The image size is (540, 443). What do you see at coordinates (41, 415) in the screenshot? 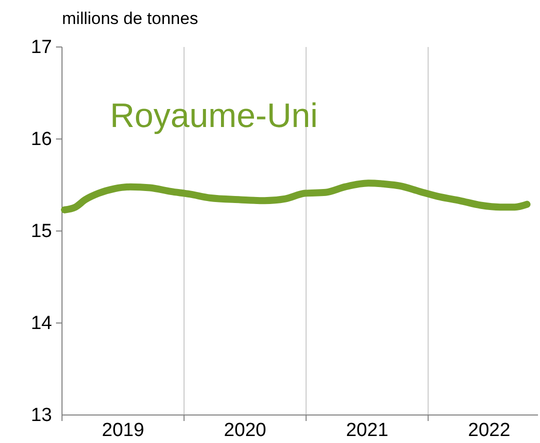
I see `y-tick-label: 13` at bounding box center [41, 415].